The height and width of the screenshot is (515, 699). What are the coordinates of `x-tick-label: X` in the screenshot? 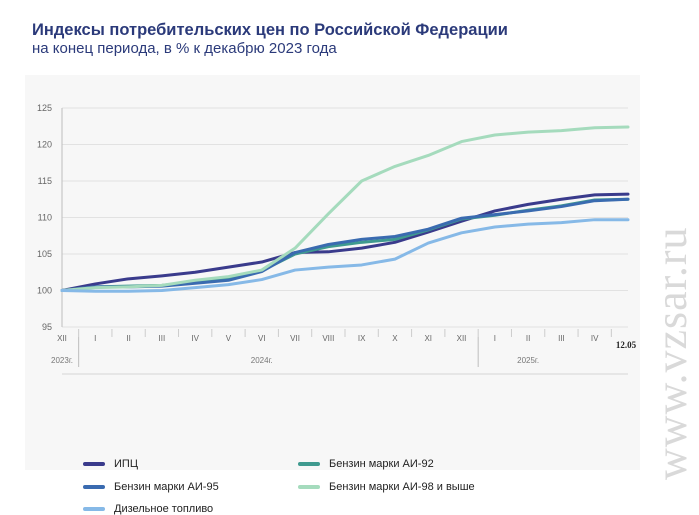 It's located at (395, 338).